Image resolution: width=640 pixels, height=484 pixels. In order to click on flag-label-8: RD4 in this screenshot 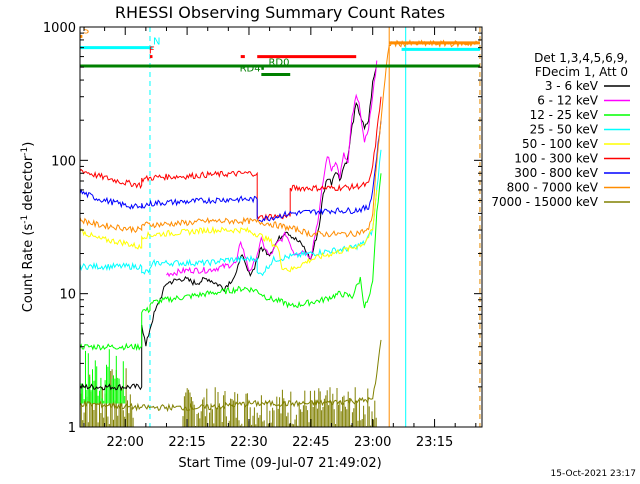, I will do `click(250, 69)`.